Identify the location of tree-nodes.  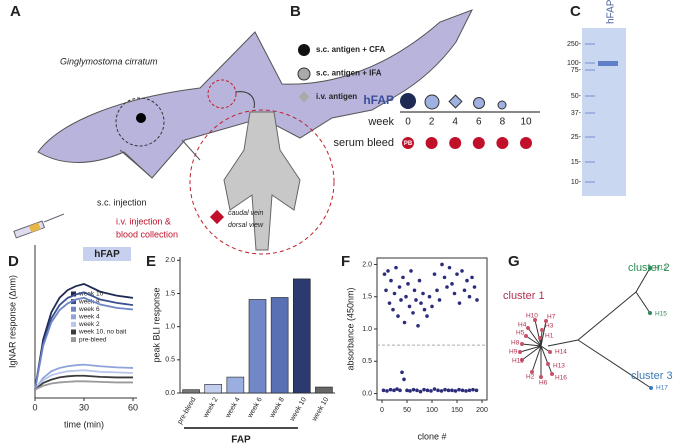
(536, 348).